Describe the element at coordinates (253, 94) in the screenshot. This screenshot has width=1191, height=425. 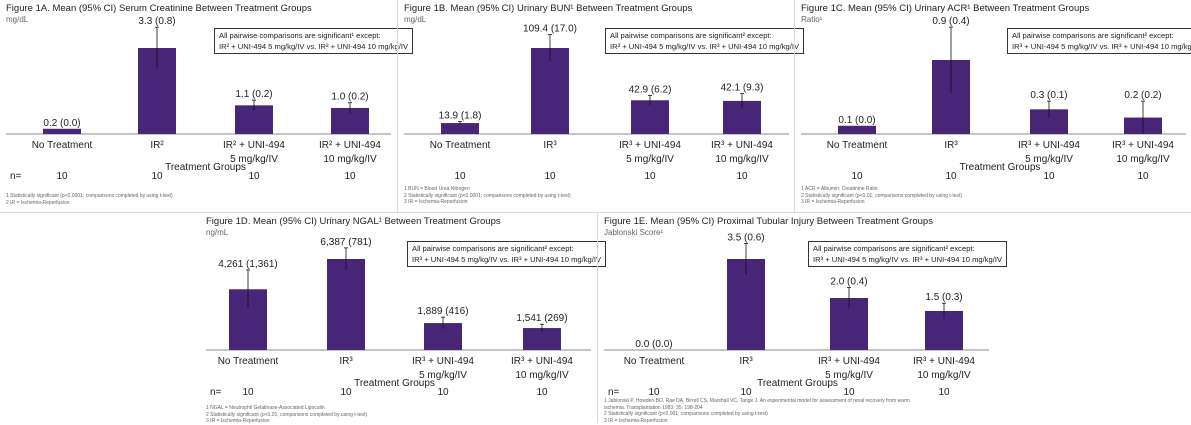
I see `value-label-3: 1.1 (0.2)` at that location.